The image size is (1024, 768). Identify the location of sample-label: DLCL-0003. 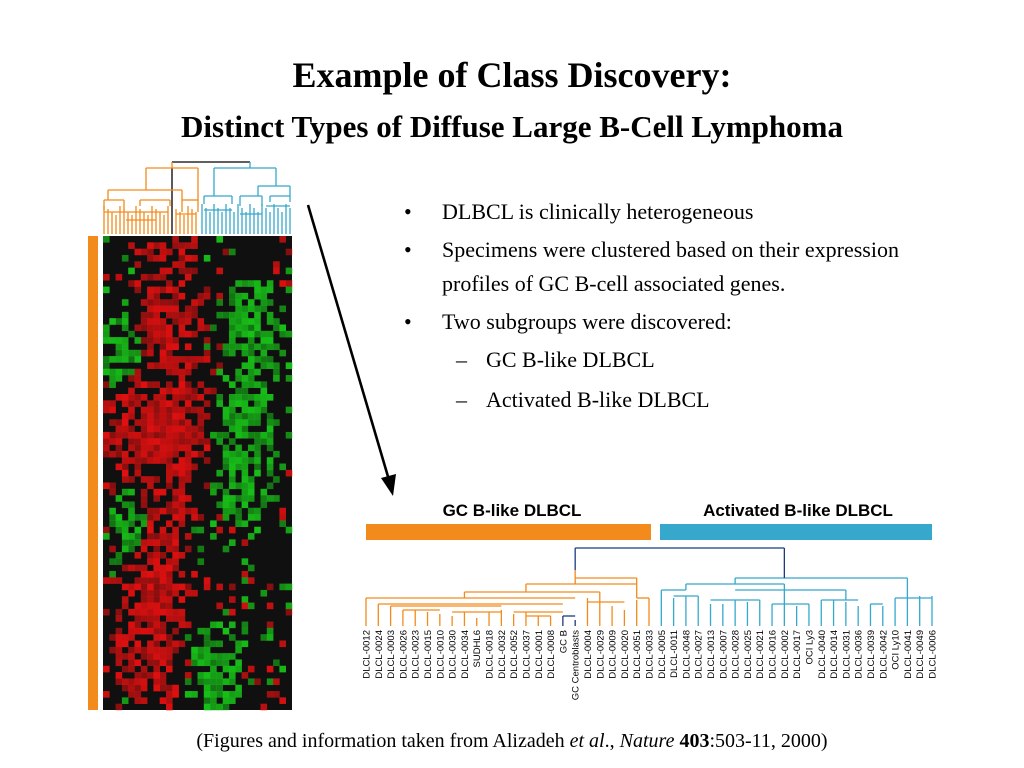
(391, 654).